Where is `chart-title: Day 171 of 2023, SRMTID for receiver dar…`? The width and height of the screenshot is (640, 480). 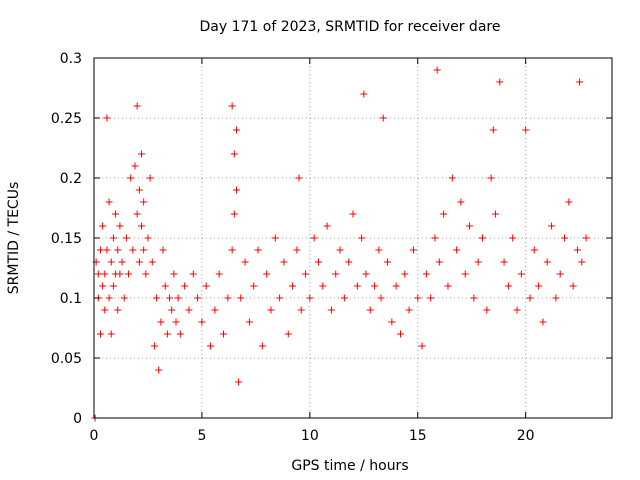 chart-title: Day 171 of 2023, SRMTID for receiver dar… is located at coordinates (350, 27).